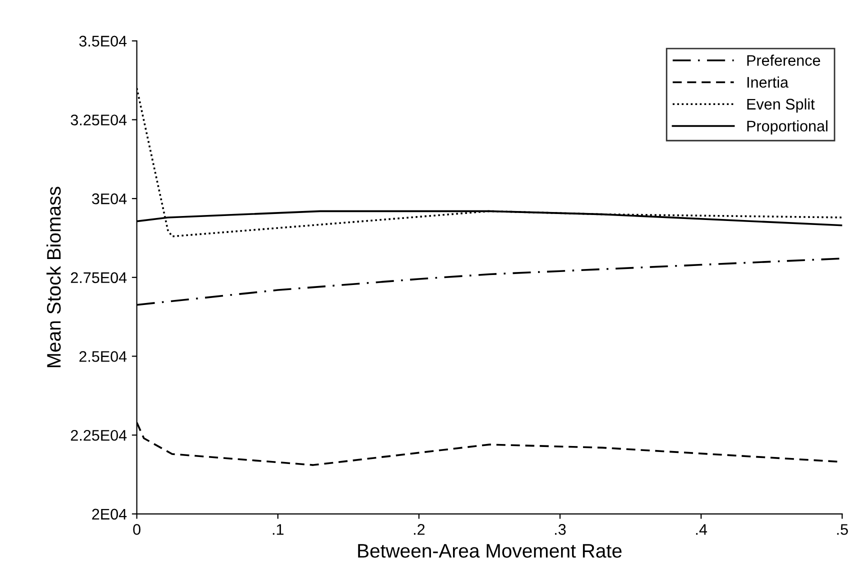 This screenshot has width=855, height=584. I want to click on x-tick-label: 0, so click(136, 529).